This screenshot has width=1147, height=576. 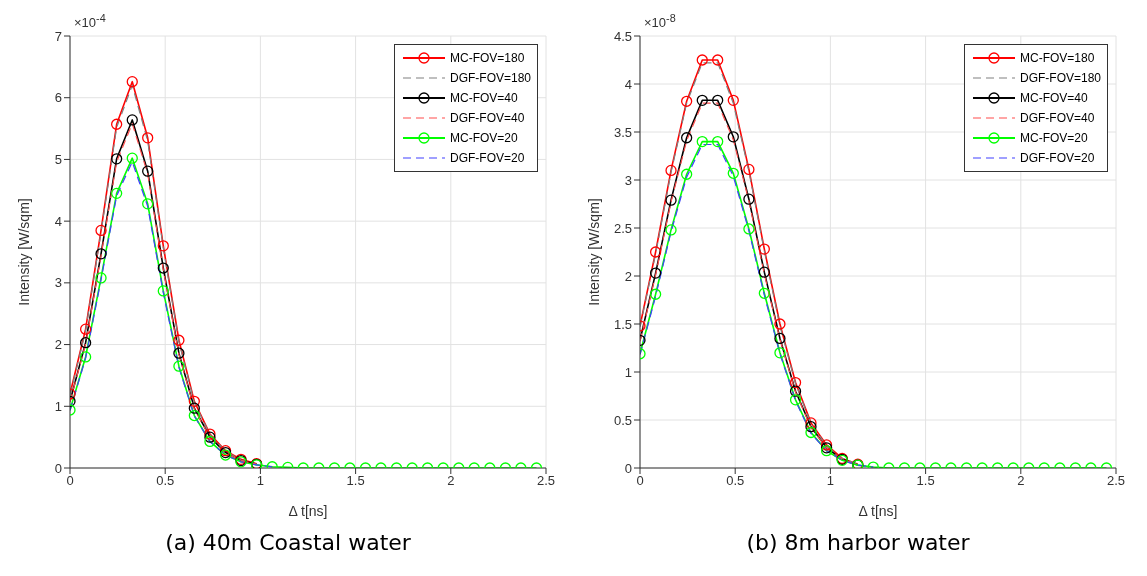 I want to click on y-tick-label: 0.5, so click(x=622, y=420).